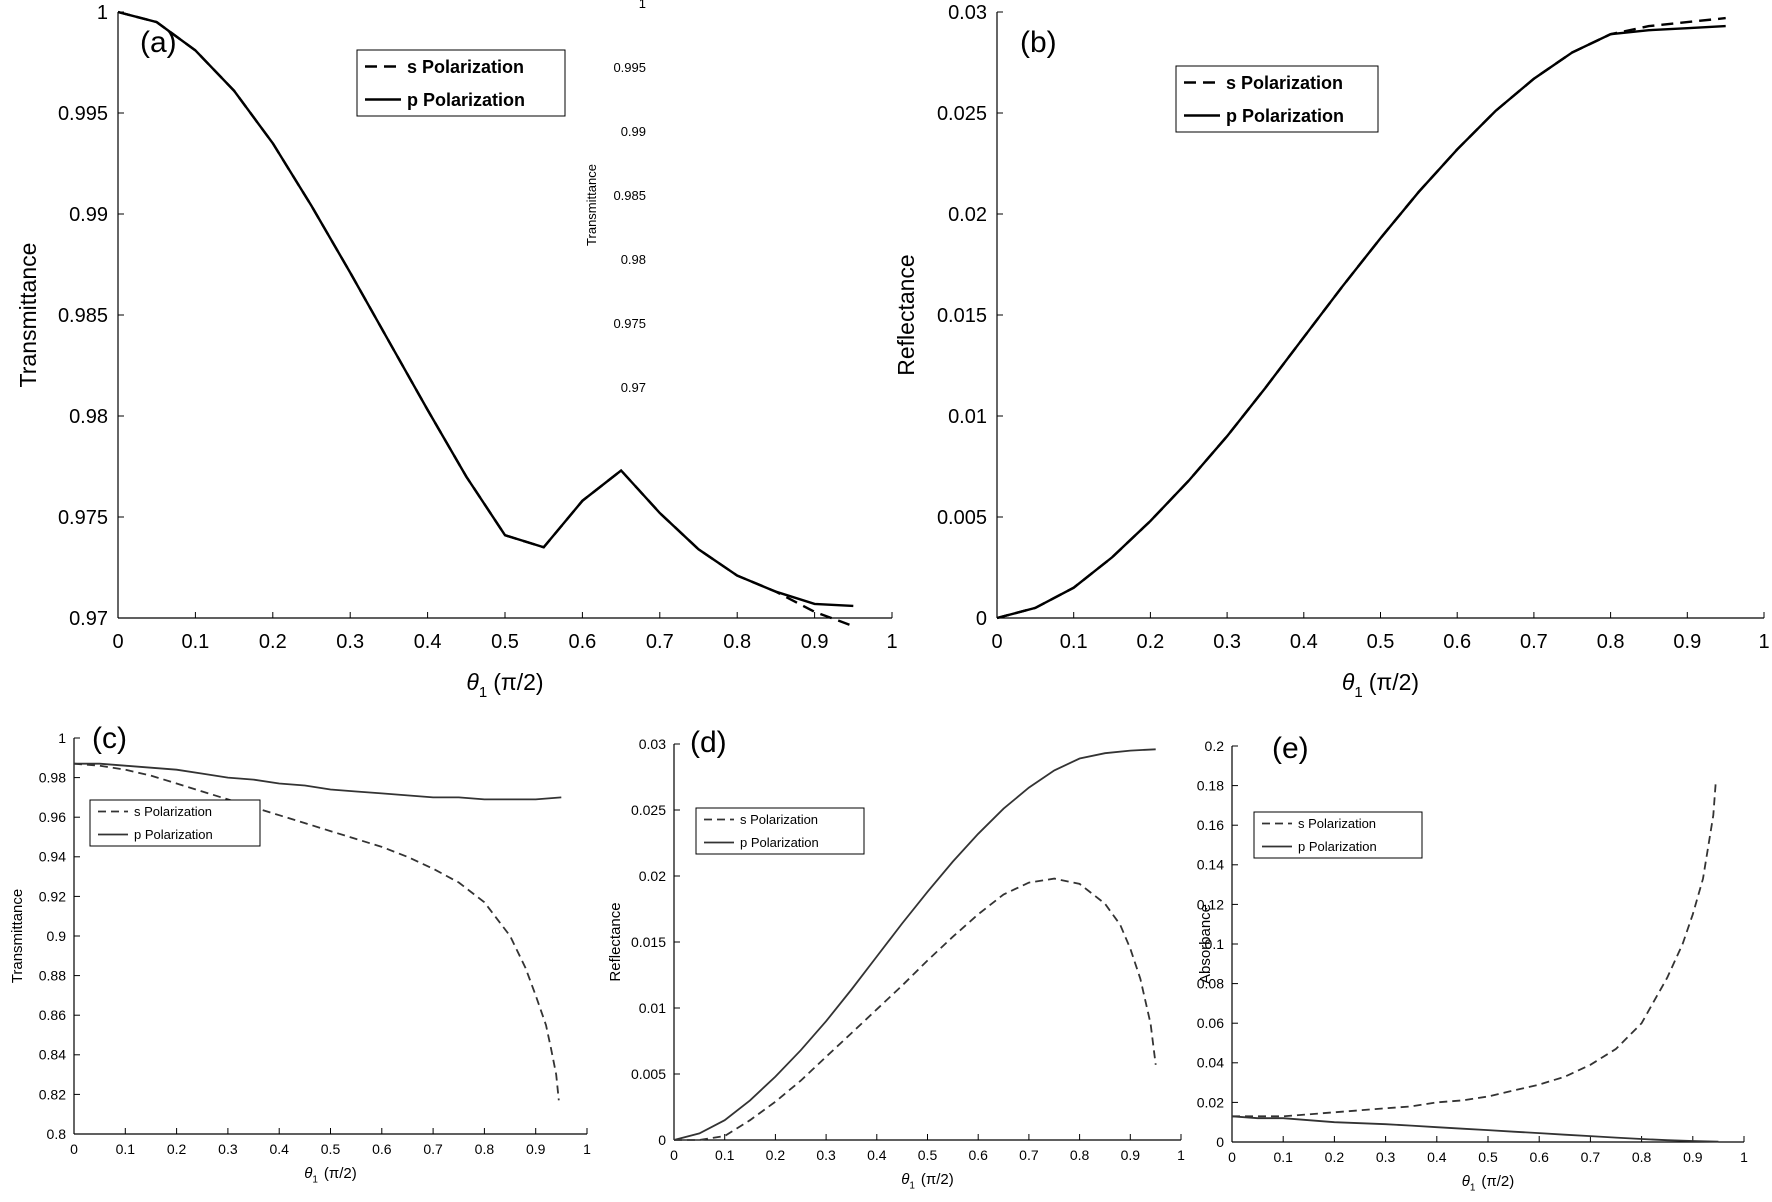  I want to click on ghost-tick-label: 0.97, so click(633, 387).